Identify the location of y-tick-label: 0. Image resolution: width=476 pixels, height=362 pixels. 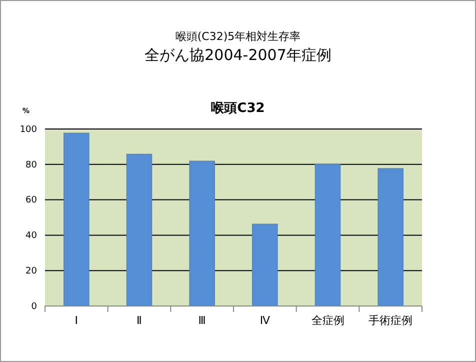
(34, 307).